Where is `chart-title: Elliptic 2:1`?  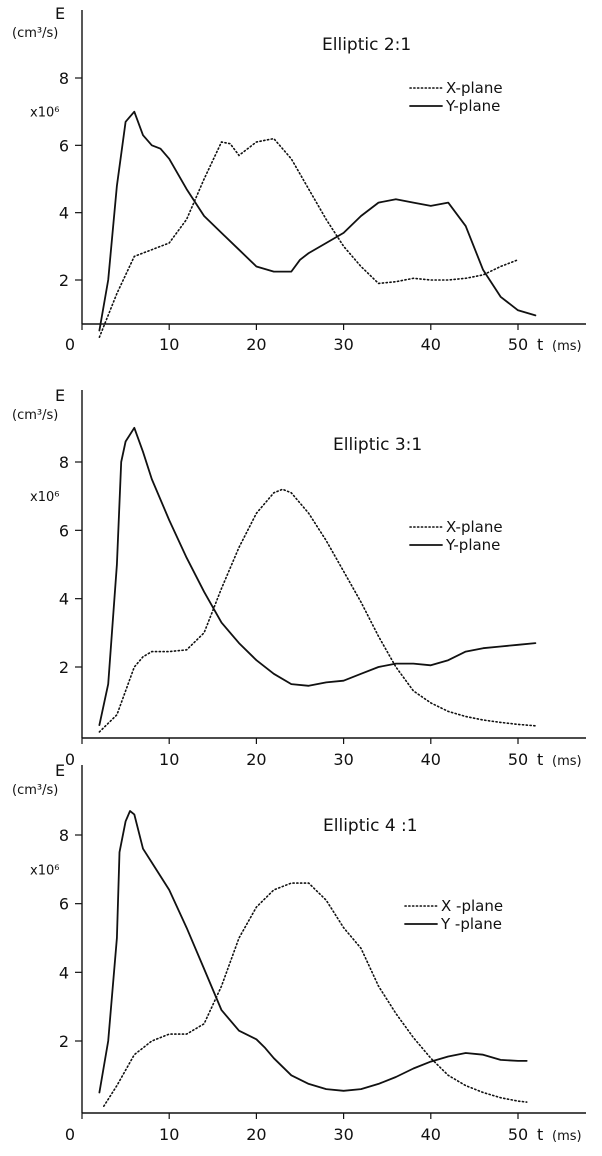 chart-title: Elliptic 2:1 is located at coordinates (366, 45).